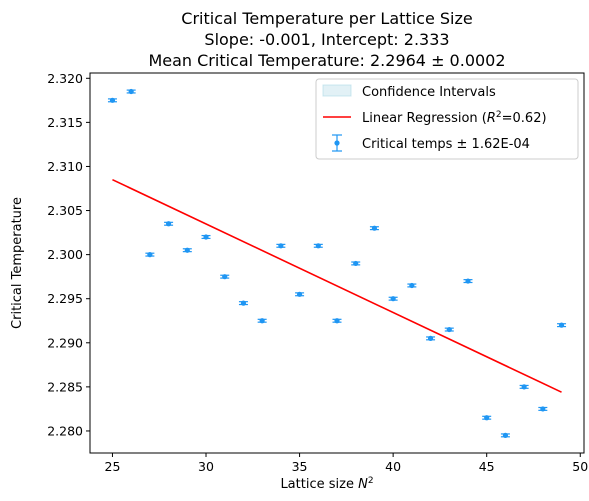 This screenshot has width=589, height=501. I want to click on y-tick-label: 2.300, so click(65, 254).